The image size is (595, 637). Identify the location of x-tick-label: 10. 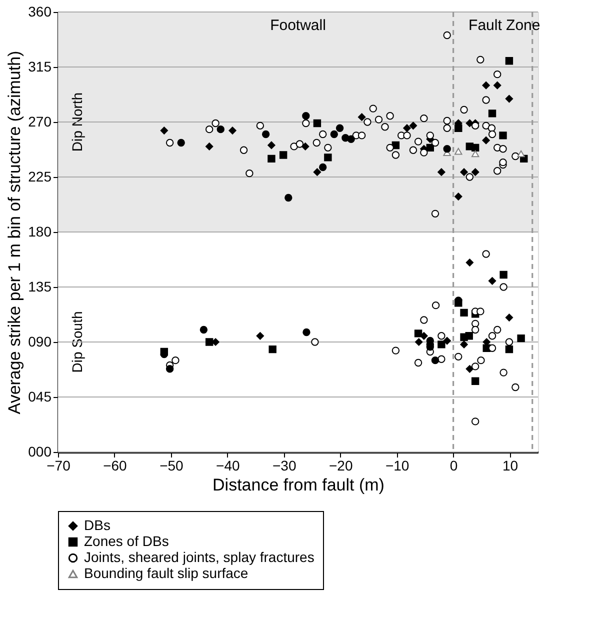
(510, 466).